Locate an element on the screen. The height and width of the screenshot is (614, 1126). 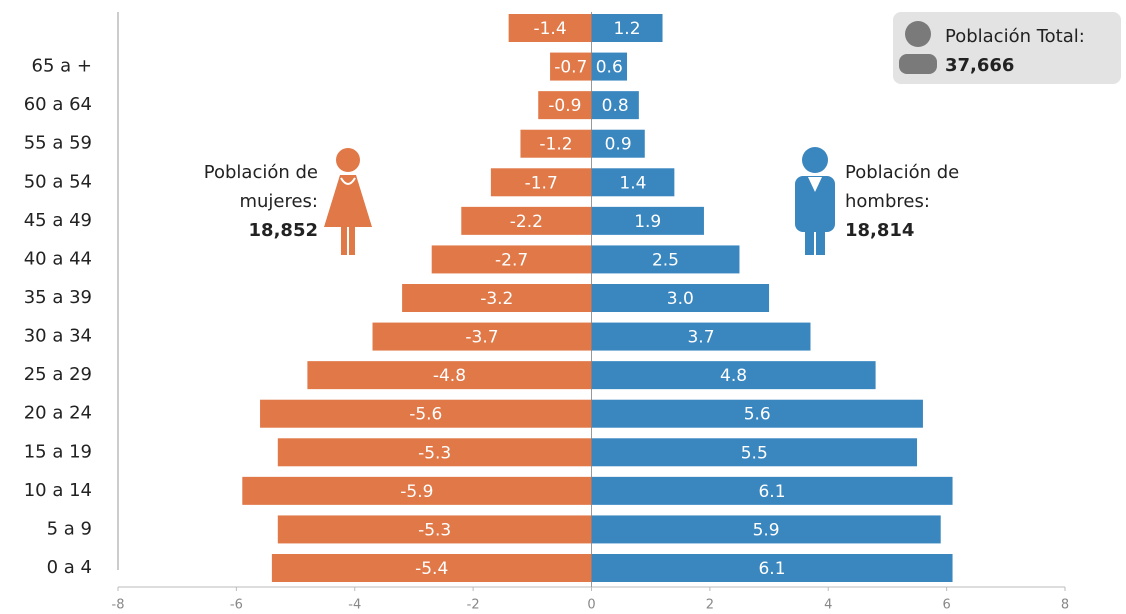
value-label: 5.6 is located at coordinates (757, 415).